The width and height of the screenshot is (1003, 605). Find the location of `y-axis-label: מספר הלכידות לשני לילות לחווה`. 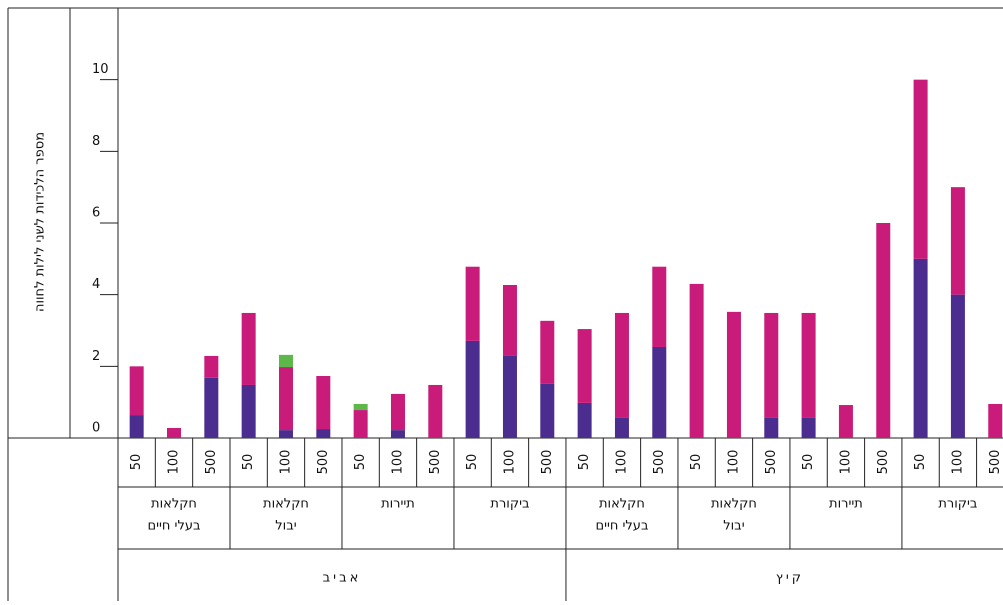

y-axis-label: מספר הלכידות לשני לילות לחווה is located at coordinates (40, 222).